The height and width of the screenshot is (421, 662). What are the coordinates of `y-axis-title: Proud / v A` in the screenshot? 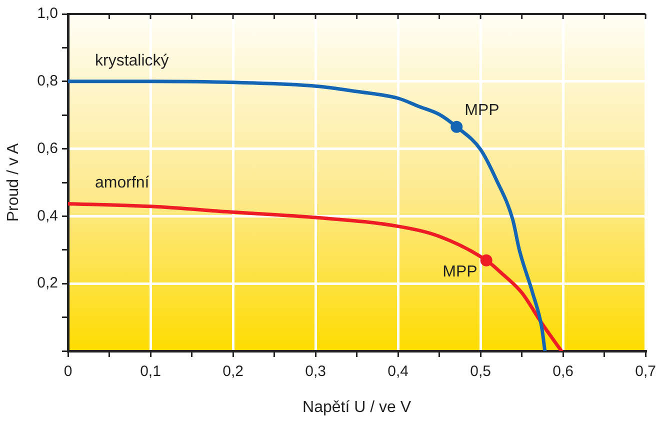 It's located at (13, 182).